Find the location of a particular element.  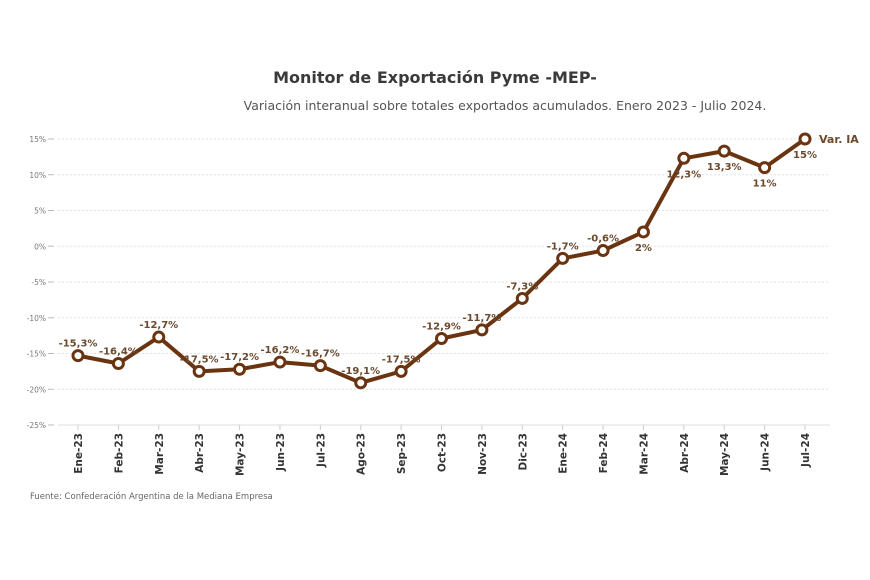

y-axis: 15% 10% 5% 0% -5% -10% -15% -20% -25% is located at coordinates (40, 282).